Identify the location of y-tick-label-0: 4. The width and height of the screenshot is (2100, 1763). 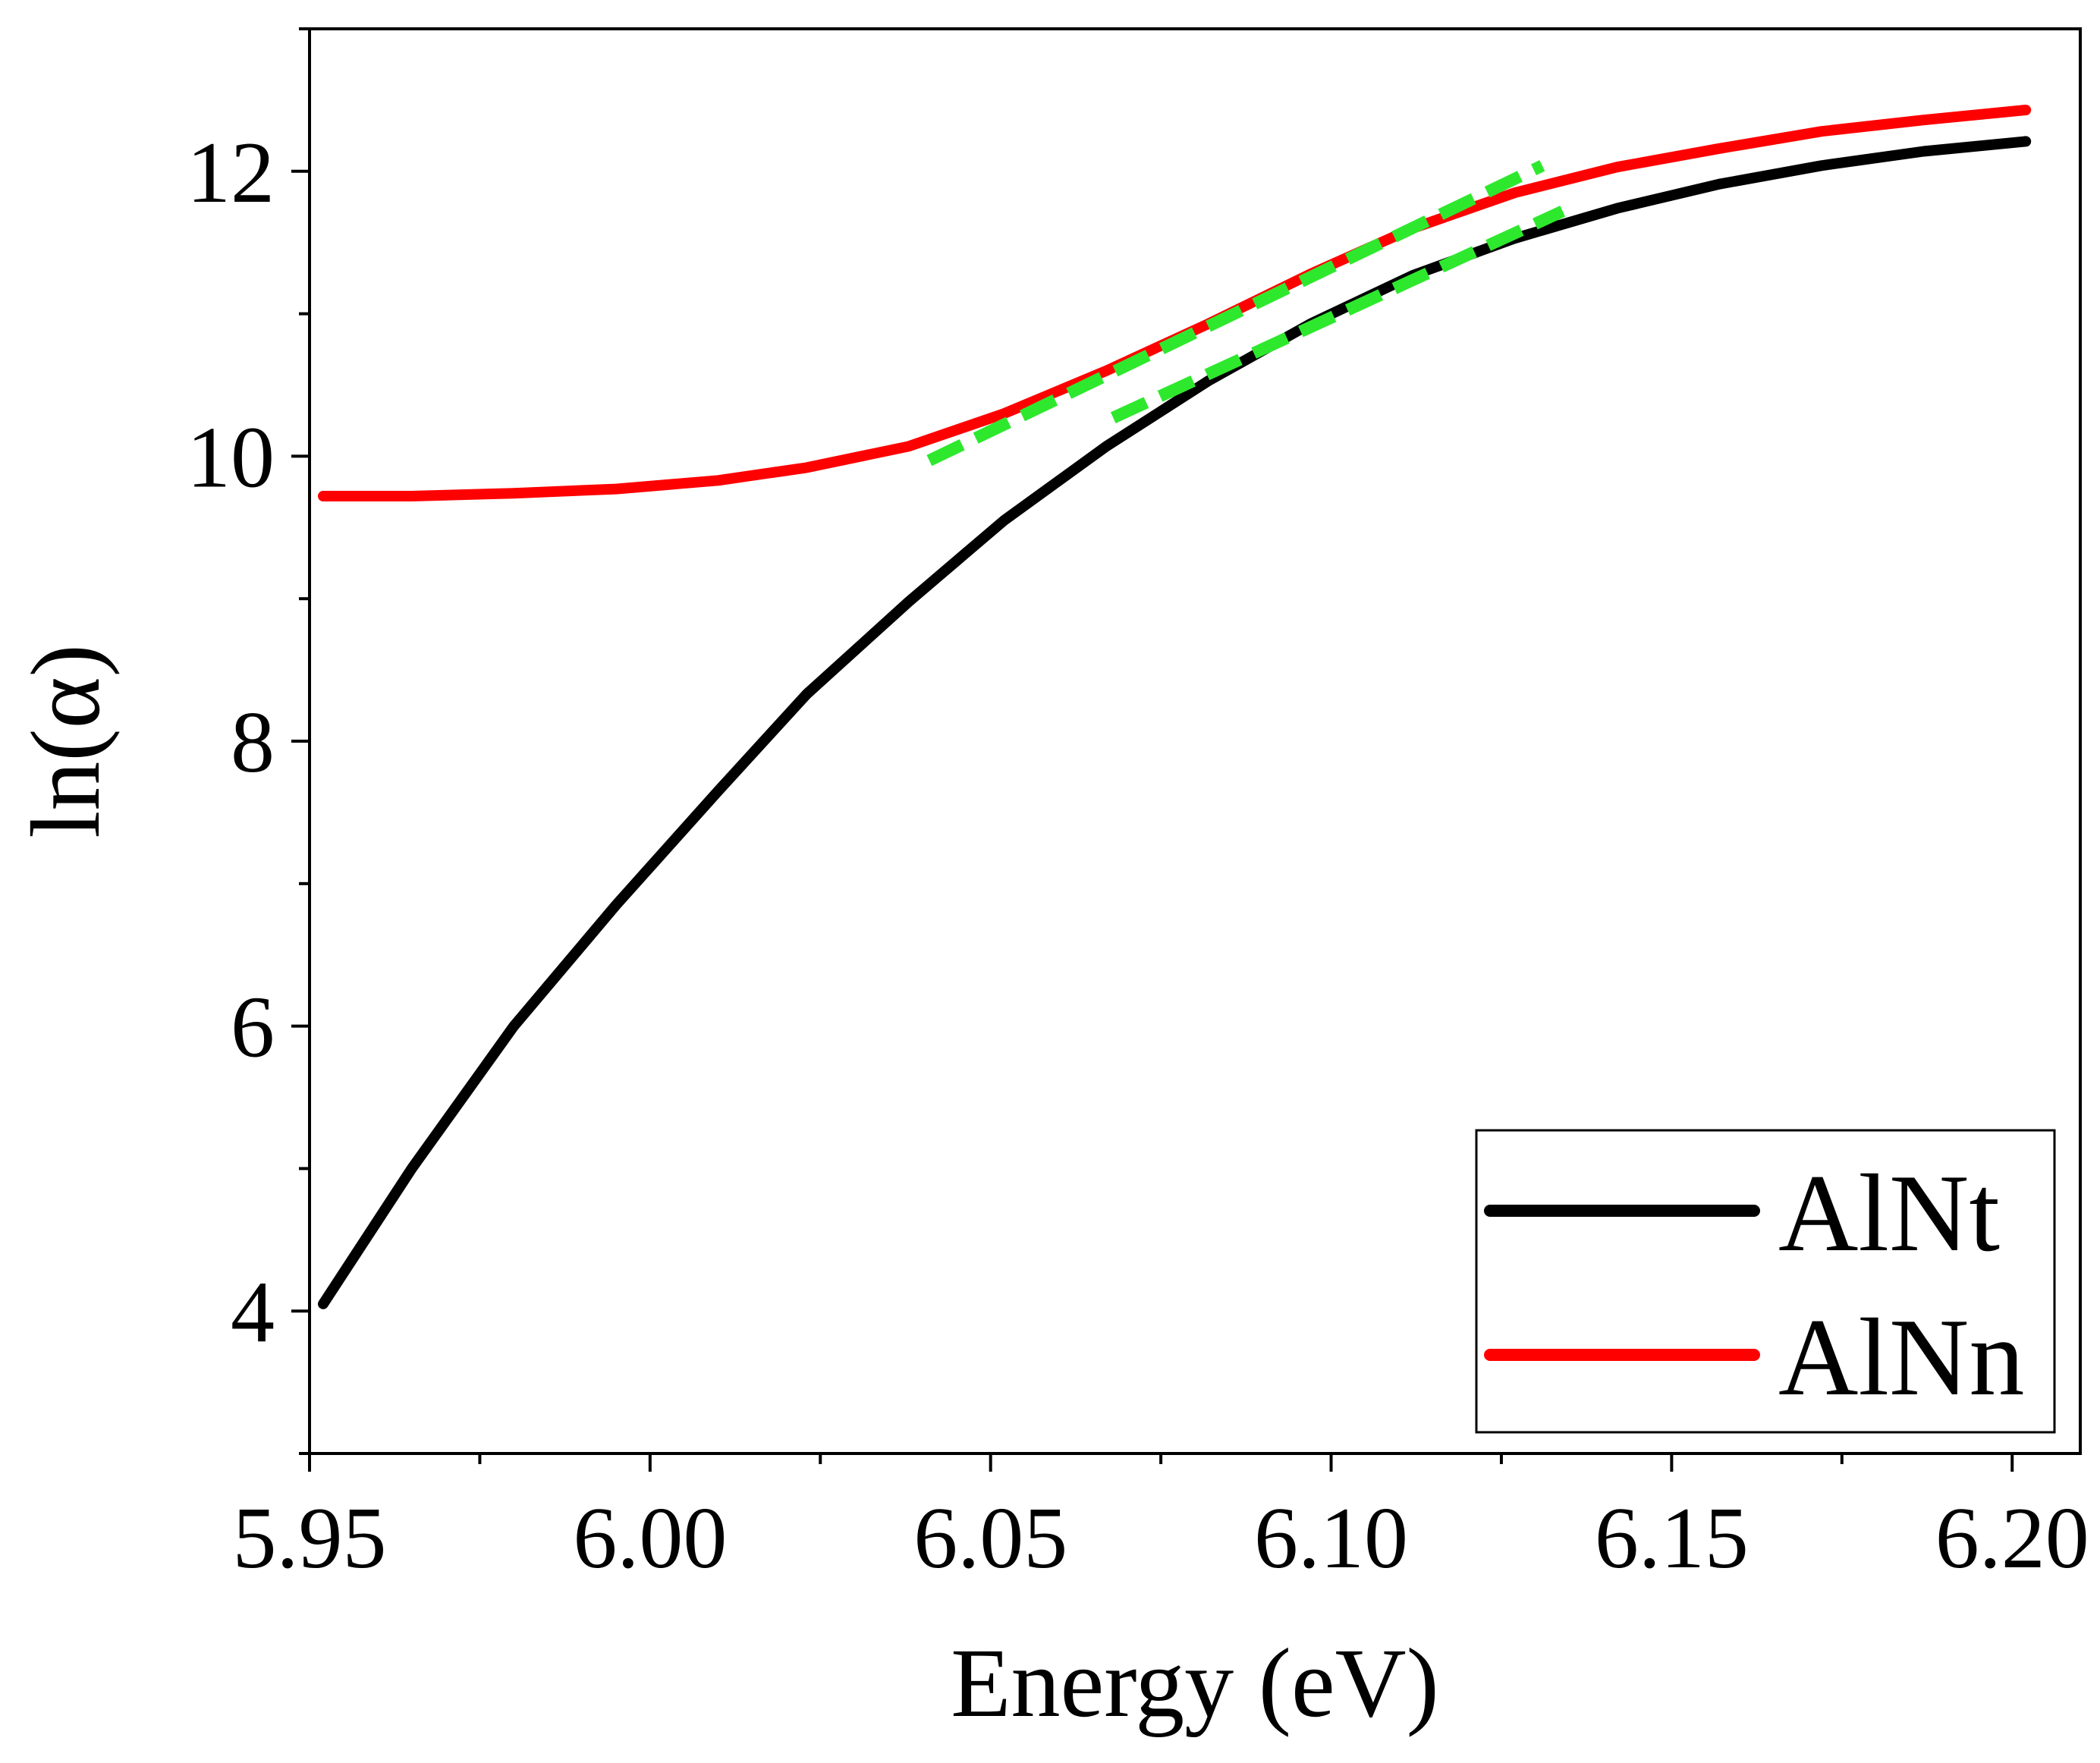
(253, 1312).